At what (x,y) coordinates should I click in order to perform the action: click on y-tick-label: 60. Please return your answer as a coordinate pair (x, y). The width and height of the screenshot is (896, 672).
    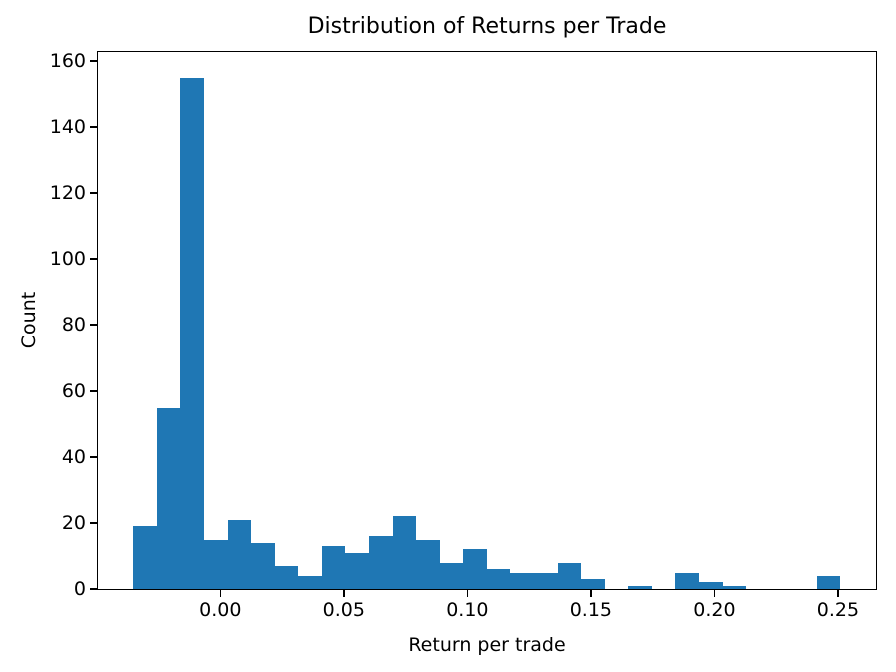
    Looking at the image, I should click on (73, 391).